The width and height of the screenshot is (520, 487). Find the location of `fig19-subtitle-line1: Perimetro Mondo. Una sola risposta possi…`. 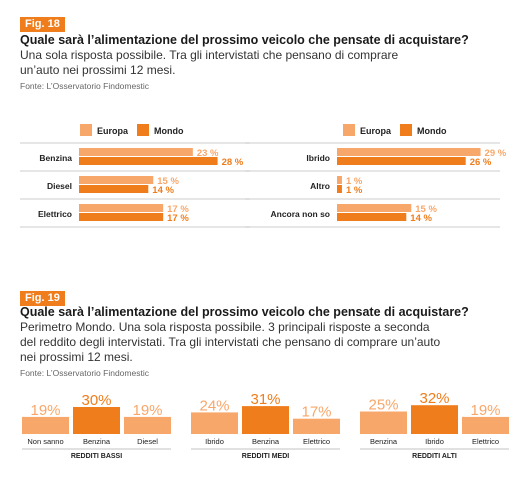

fig19-subtitle-line1: Perimetro Mondo. Una sola risposta possi… is located at coordinates (225, 327).